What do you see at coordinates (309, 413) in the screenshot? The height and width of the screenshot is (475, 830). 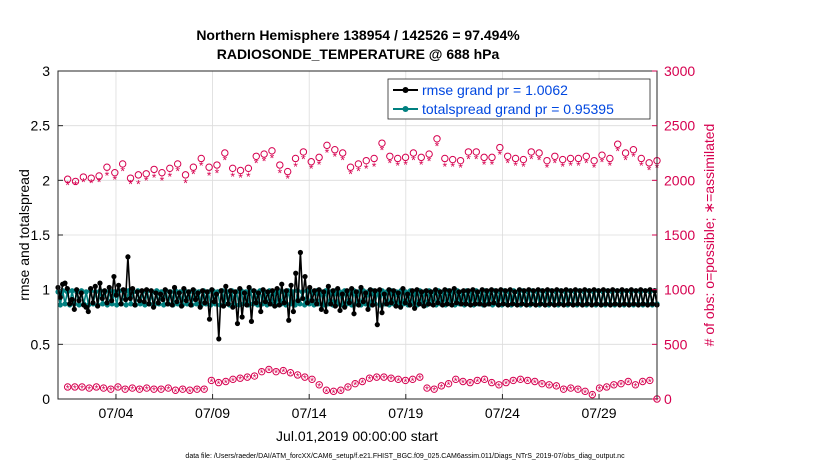 I see `x-tick-label: 07/14` at bounding box center [309, 413].